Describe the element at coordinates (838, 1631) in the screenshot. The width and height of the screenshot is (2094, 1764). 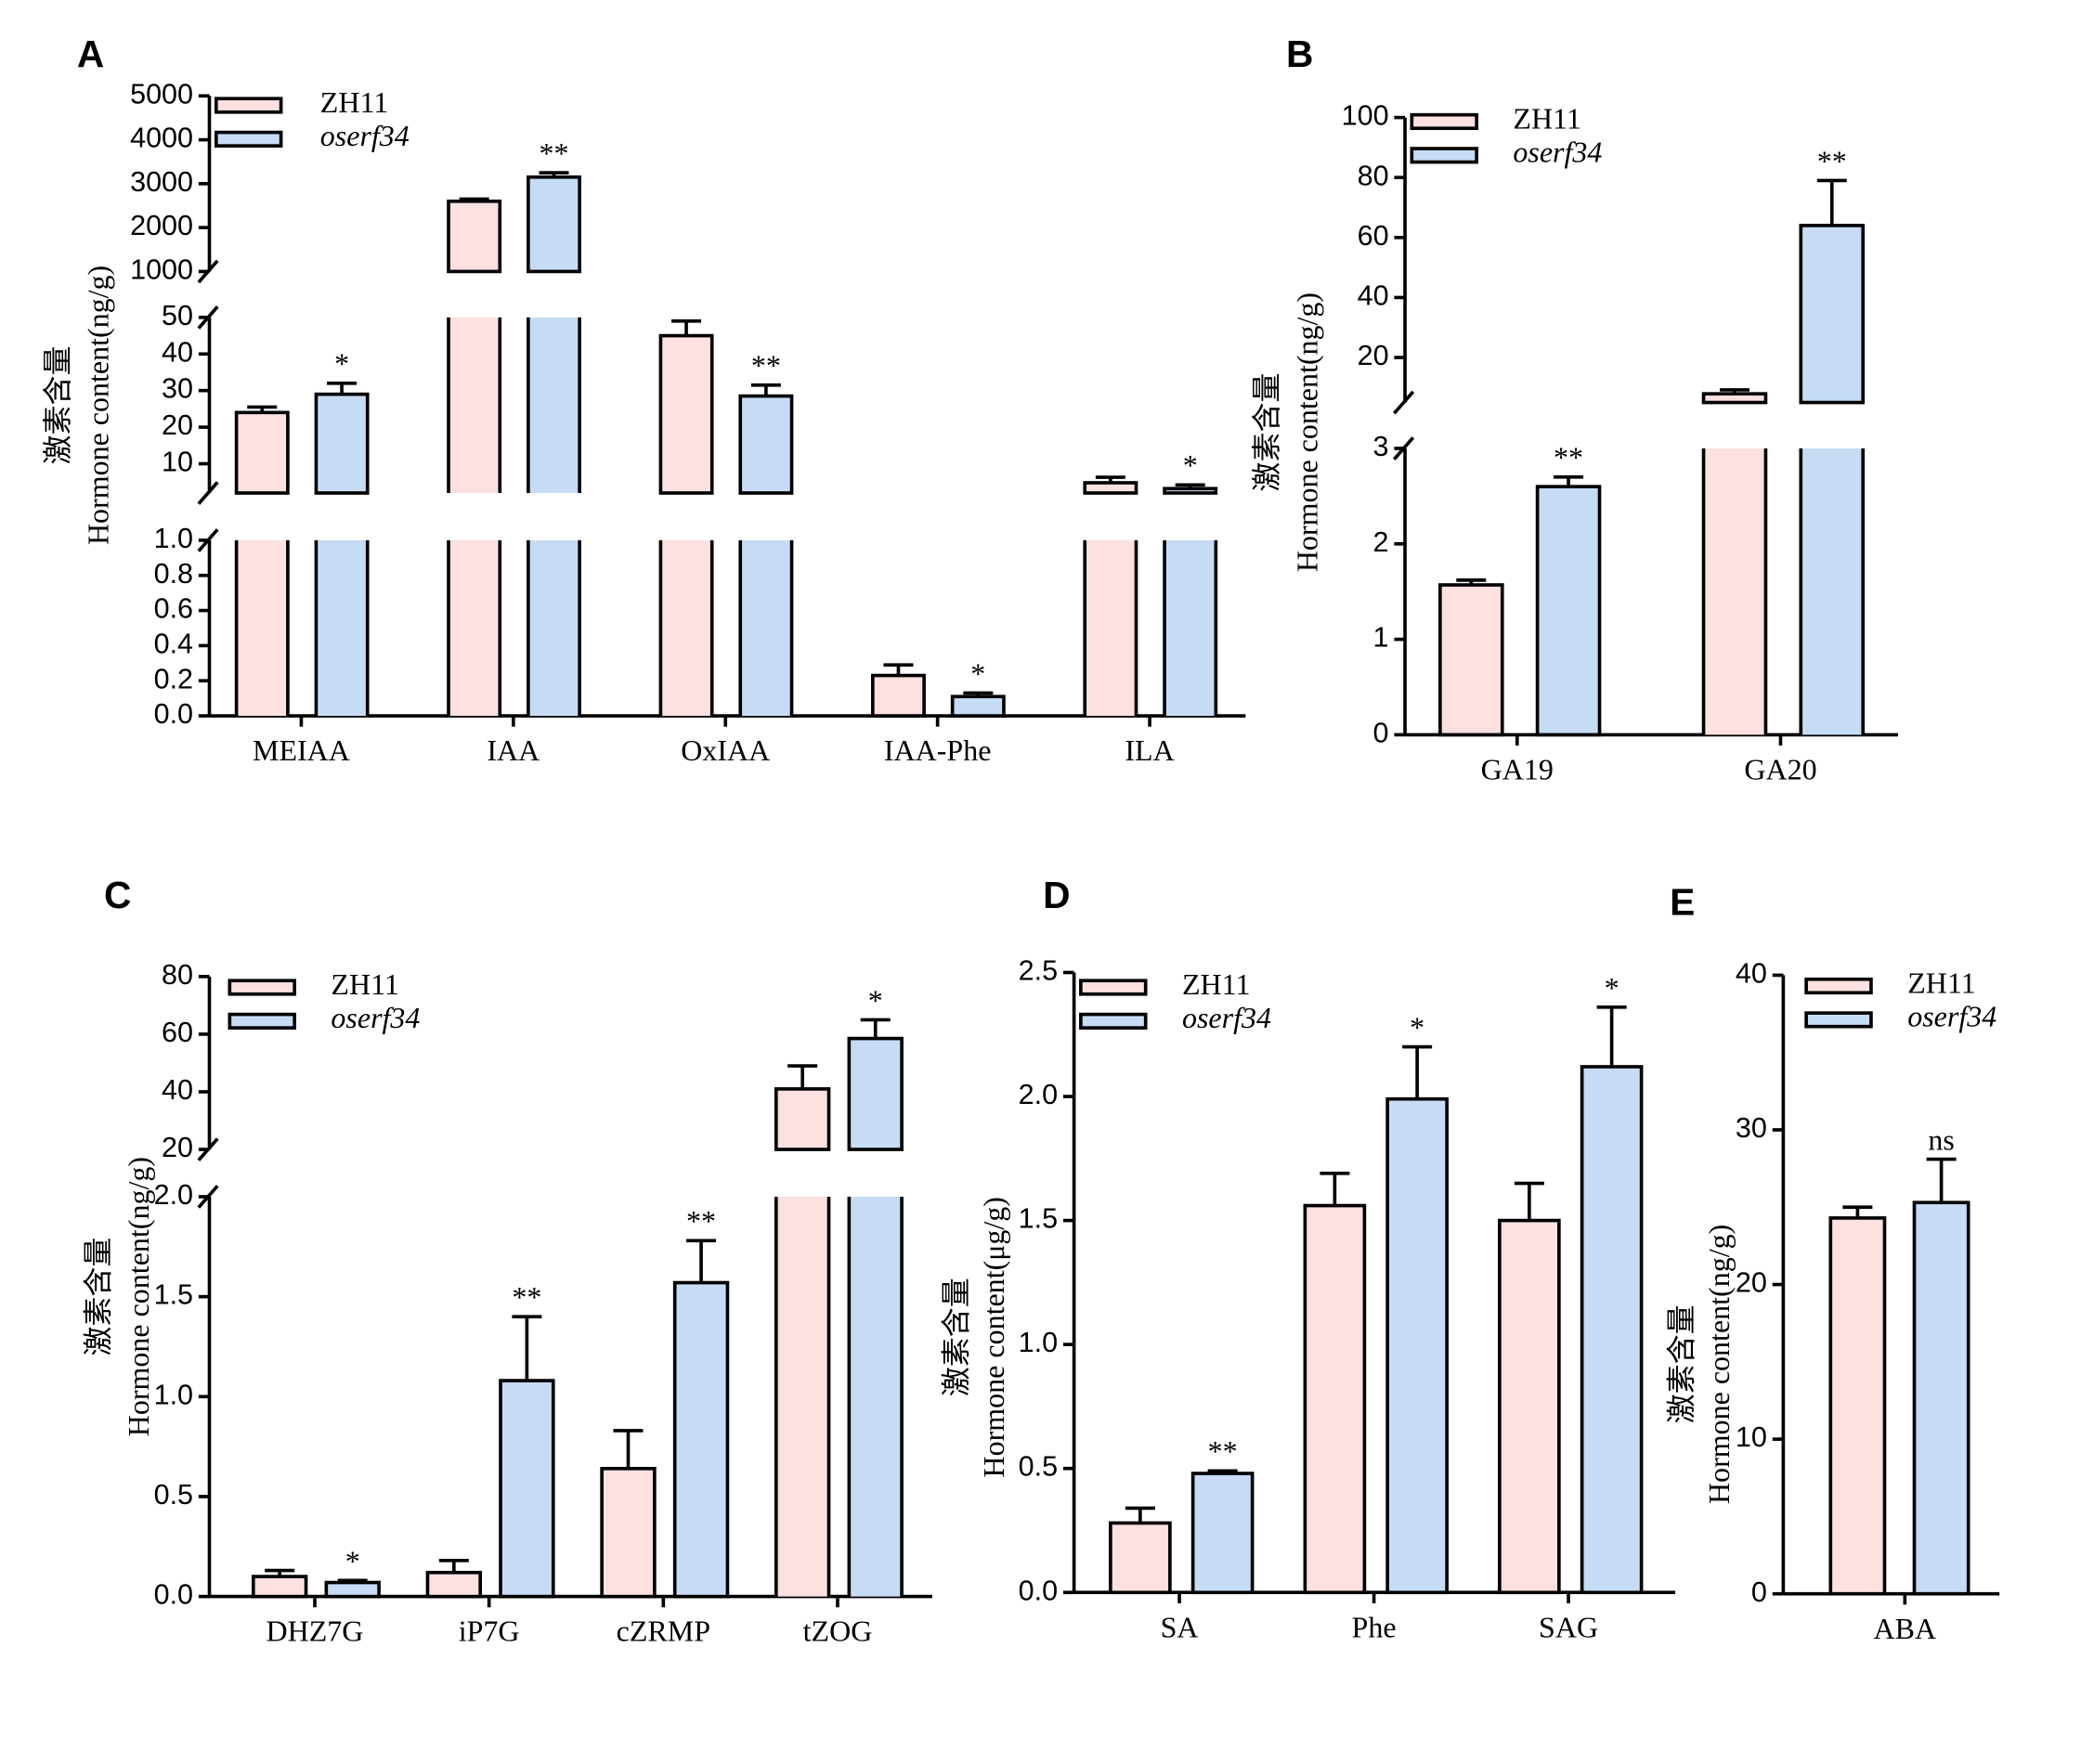
I see `x-tick-label: tZOG` at that location.